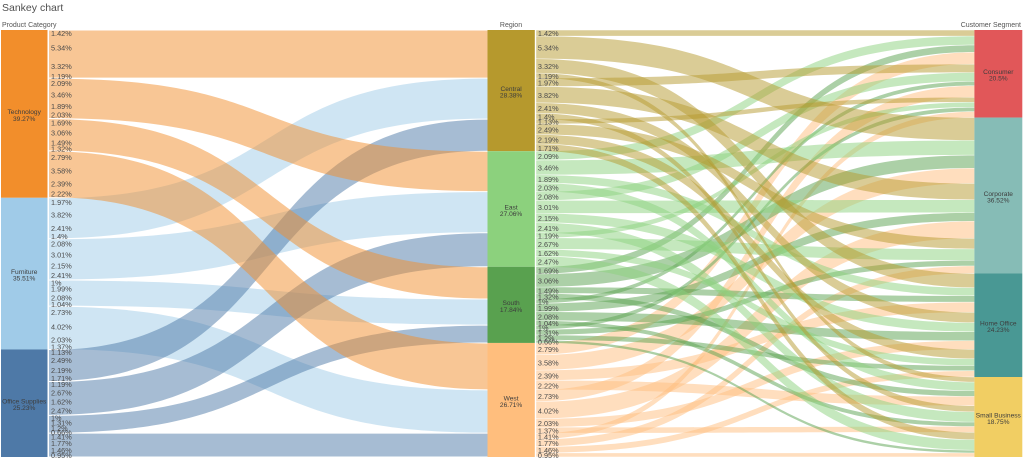 This screenshot has height=459, width=1024. What do you see at coordinates (61, 392) in the screenshot?
I see `svg-text: 2.67%` at bounding box center [61, 392].